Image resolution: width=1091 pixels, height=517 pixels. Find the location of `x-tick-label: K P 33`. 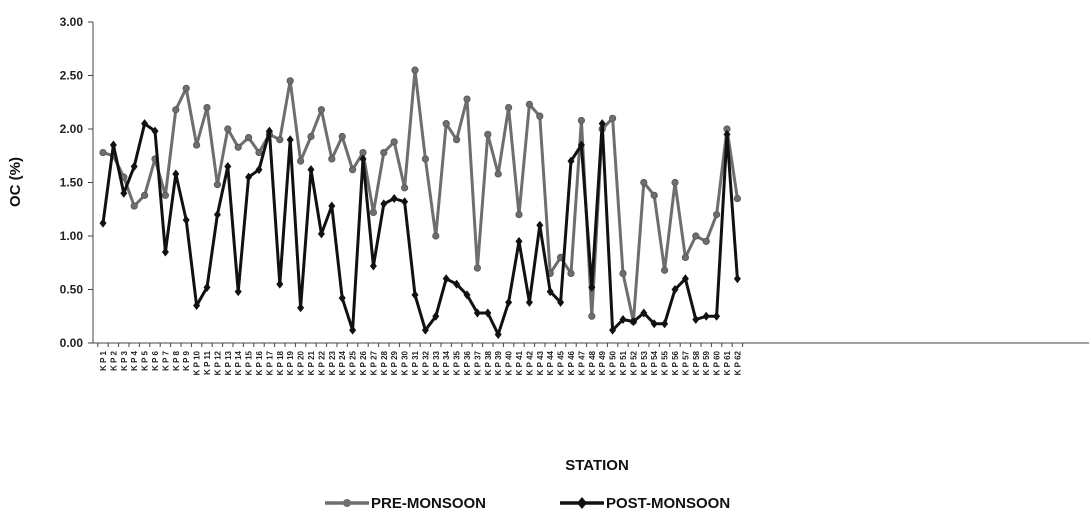

x-tick-label: K P 33 is located at coordinates (436, 362).